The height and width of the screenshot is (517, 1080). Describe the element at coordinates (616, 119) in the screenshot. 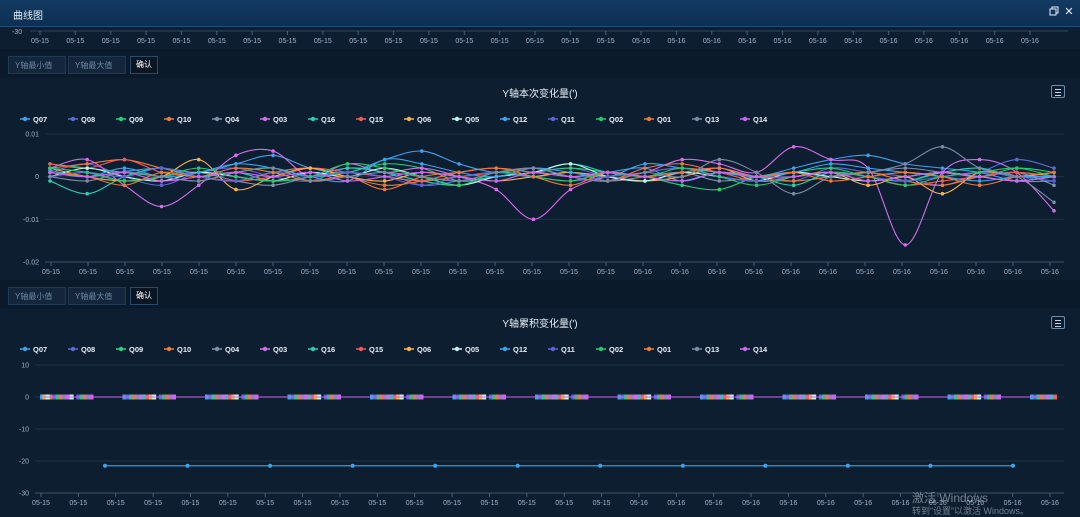

I see `legend-label: Q02` at that location.